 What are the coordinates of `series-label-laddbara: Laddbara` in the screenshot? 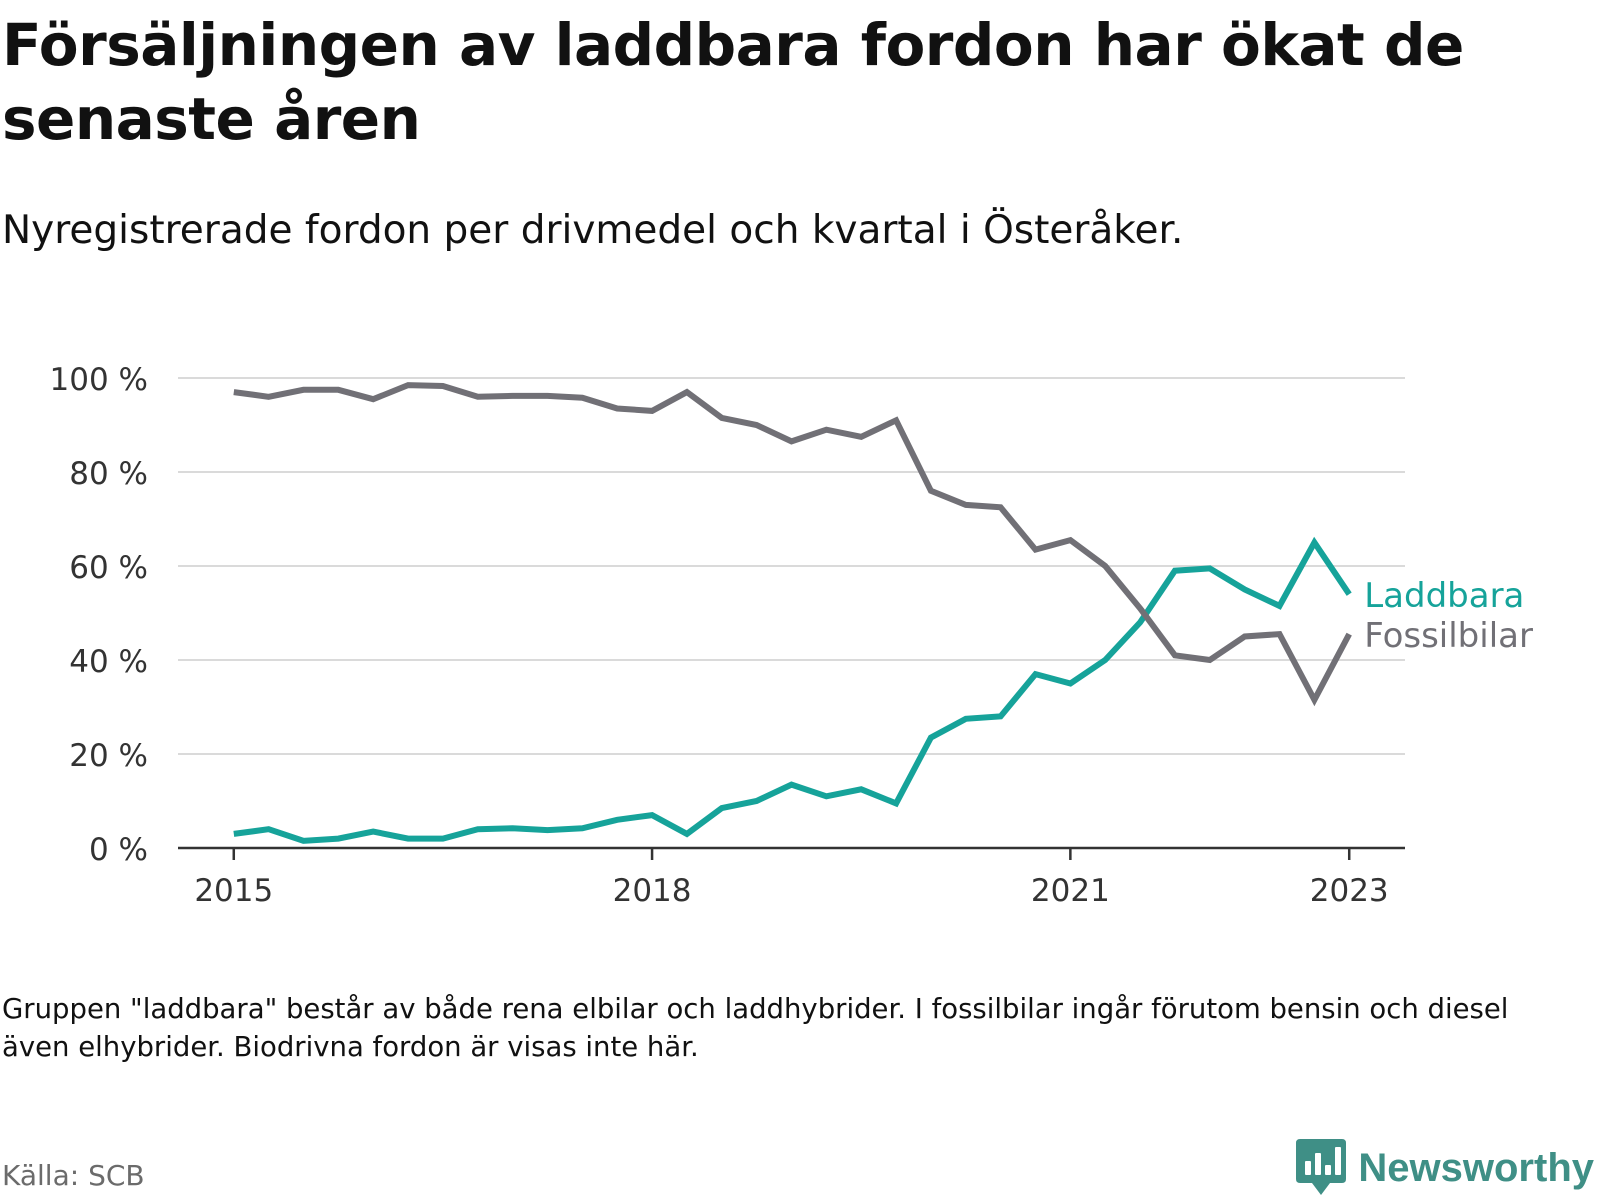 It's located at (1444, 596).